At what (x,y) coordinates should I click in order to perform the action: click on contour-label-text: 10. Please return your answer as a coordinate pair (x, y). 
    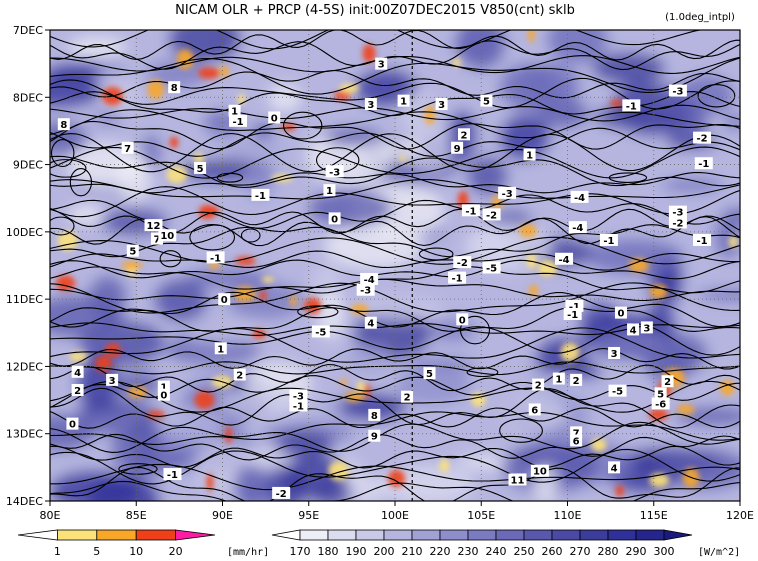
    Looking at the image, I should click on (540, 472).